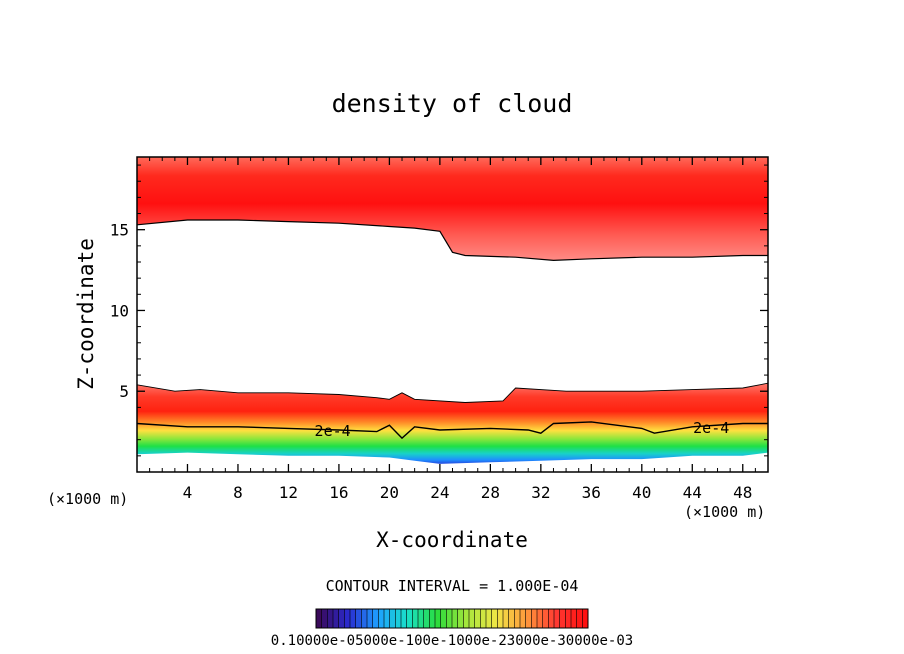 The image size is (904, 654). Describe the element at coordinates (389, 492) in the screenshot. I see `x-tick-label: 20` at that location.